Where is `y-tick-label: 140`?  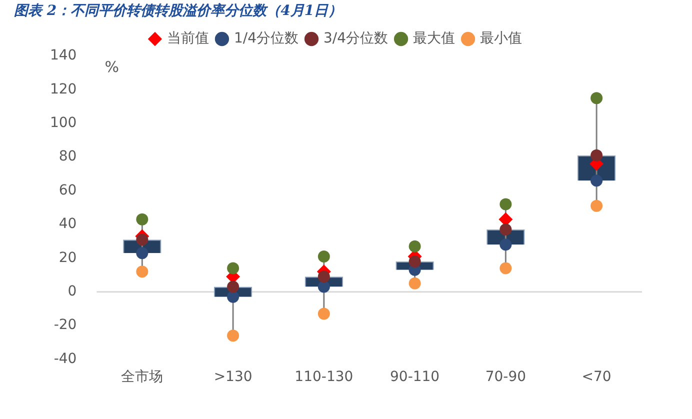 y-tick-label: 140 is located at coordinates (63, 56).